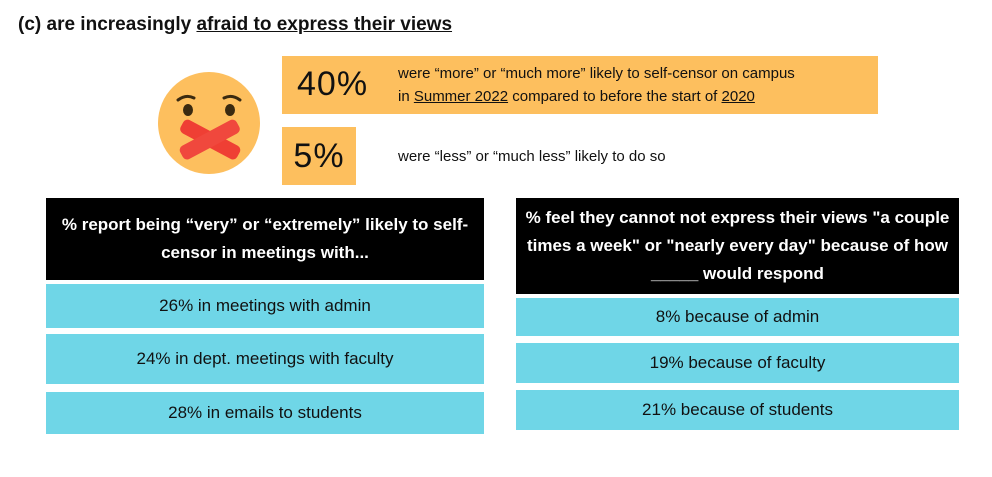 The width and height of the screenshot is (992, 477). What do you see at coordinates (738, 96) in the screenshot?
I see `year-2020-link: 2020` at bounding box center [738, 96].